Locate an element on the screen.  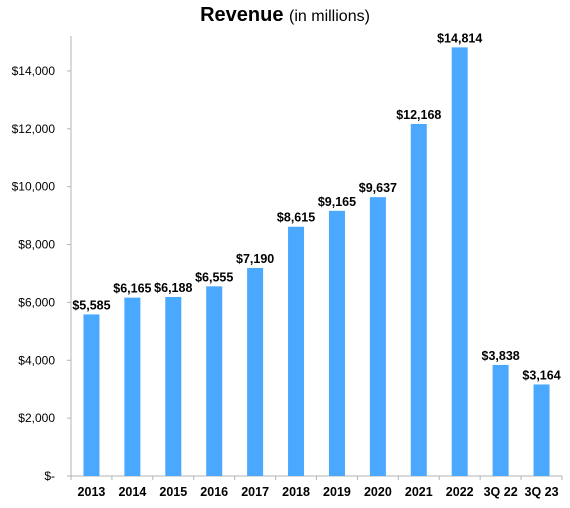
y-tick-label: $- is located at coordinates (49, 476).